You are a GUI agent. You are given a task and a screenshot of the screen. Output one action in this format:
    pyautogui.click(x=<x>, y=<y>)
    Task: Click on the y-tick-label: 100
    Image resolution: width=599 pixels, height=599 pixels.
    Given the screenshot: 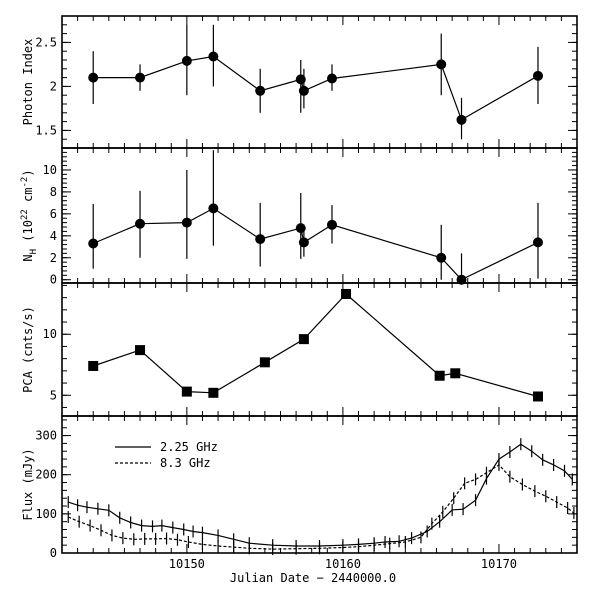 What is the action you would take?
    pyautogui.click(x=46, y=514)
    